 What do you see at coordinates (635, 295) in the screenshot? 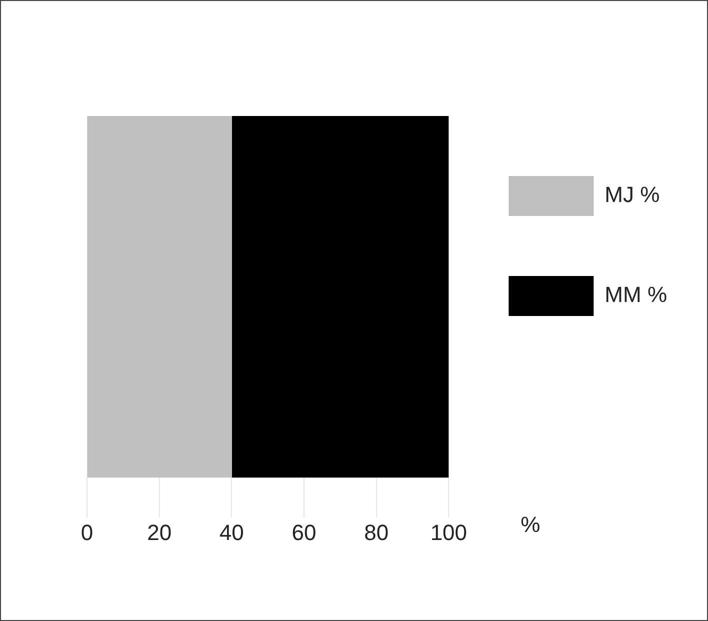
I see `legend-label: MM %` at bounding box center [635, 295].